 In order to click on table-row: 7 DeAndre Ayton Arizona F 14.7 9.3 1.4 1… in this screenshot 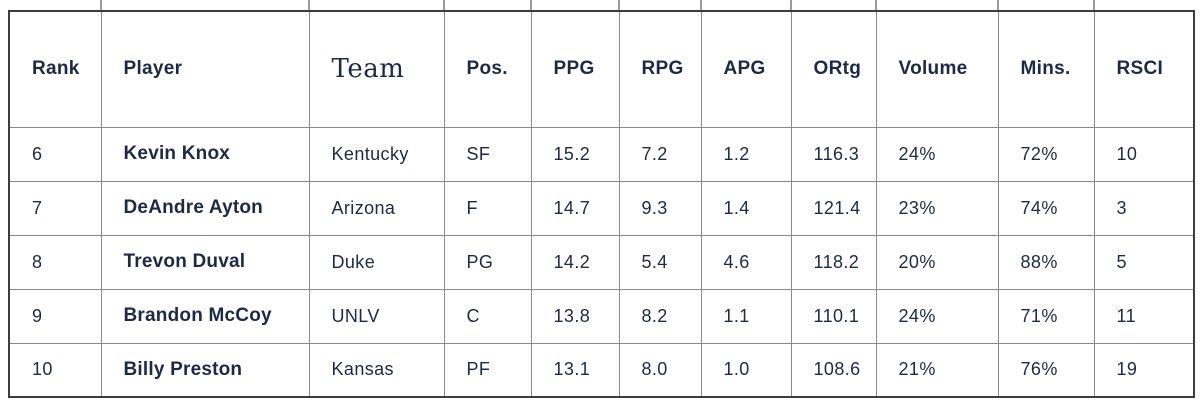, I will do `click(601, 208)`.